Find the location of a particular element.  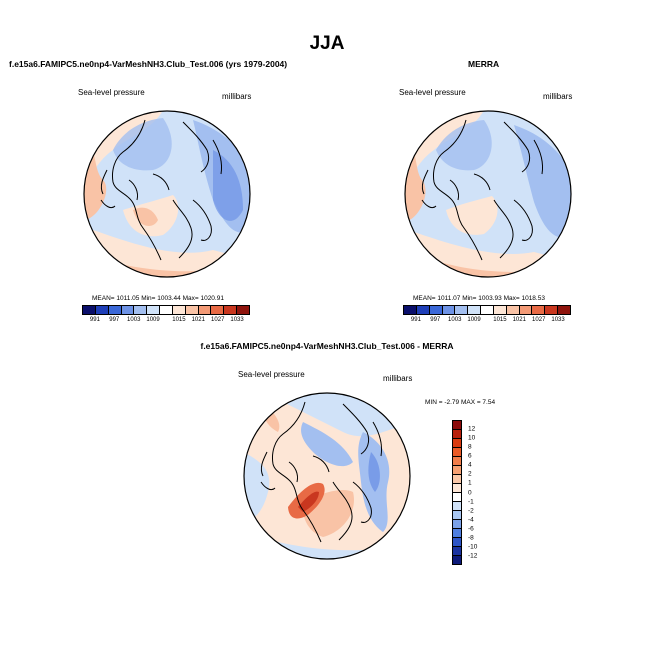

panel3-tick: 4 is located at coordinates (470, 465).